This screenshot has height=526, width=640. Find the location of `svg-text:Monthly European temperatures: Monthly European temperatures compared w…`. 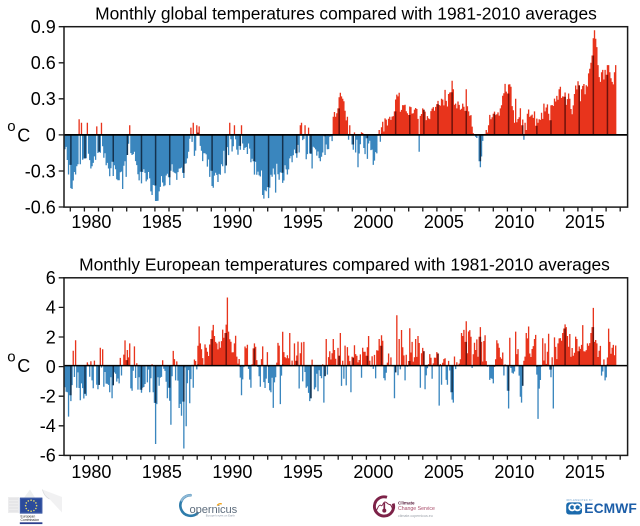

svg-text:Monthly European temperatures: Monthly European temperatures compared w… is located at coordinates (344, 265).